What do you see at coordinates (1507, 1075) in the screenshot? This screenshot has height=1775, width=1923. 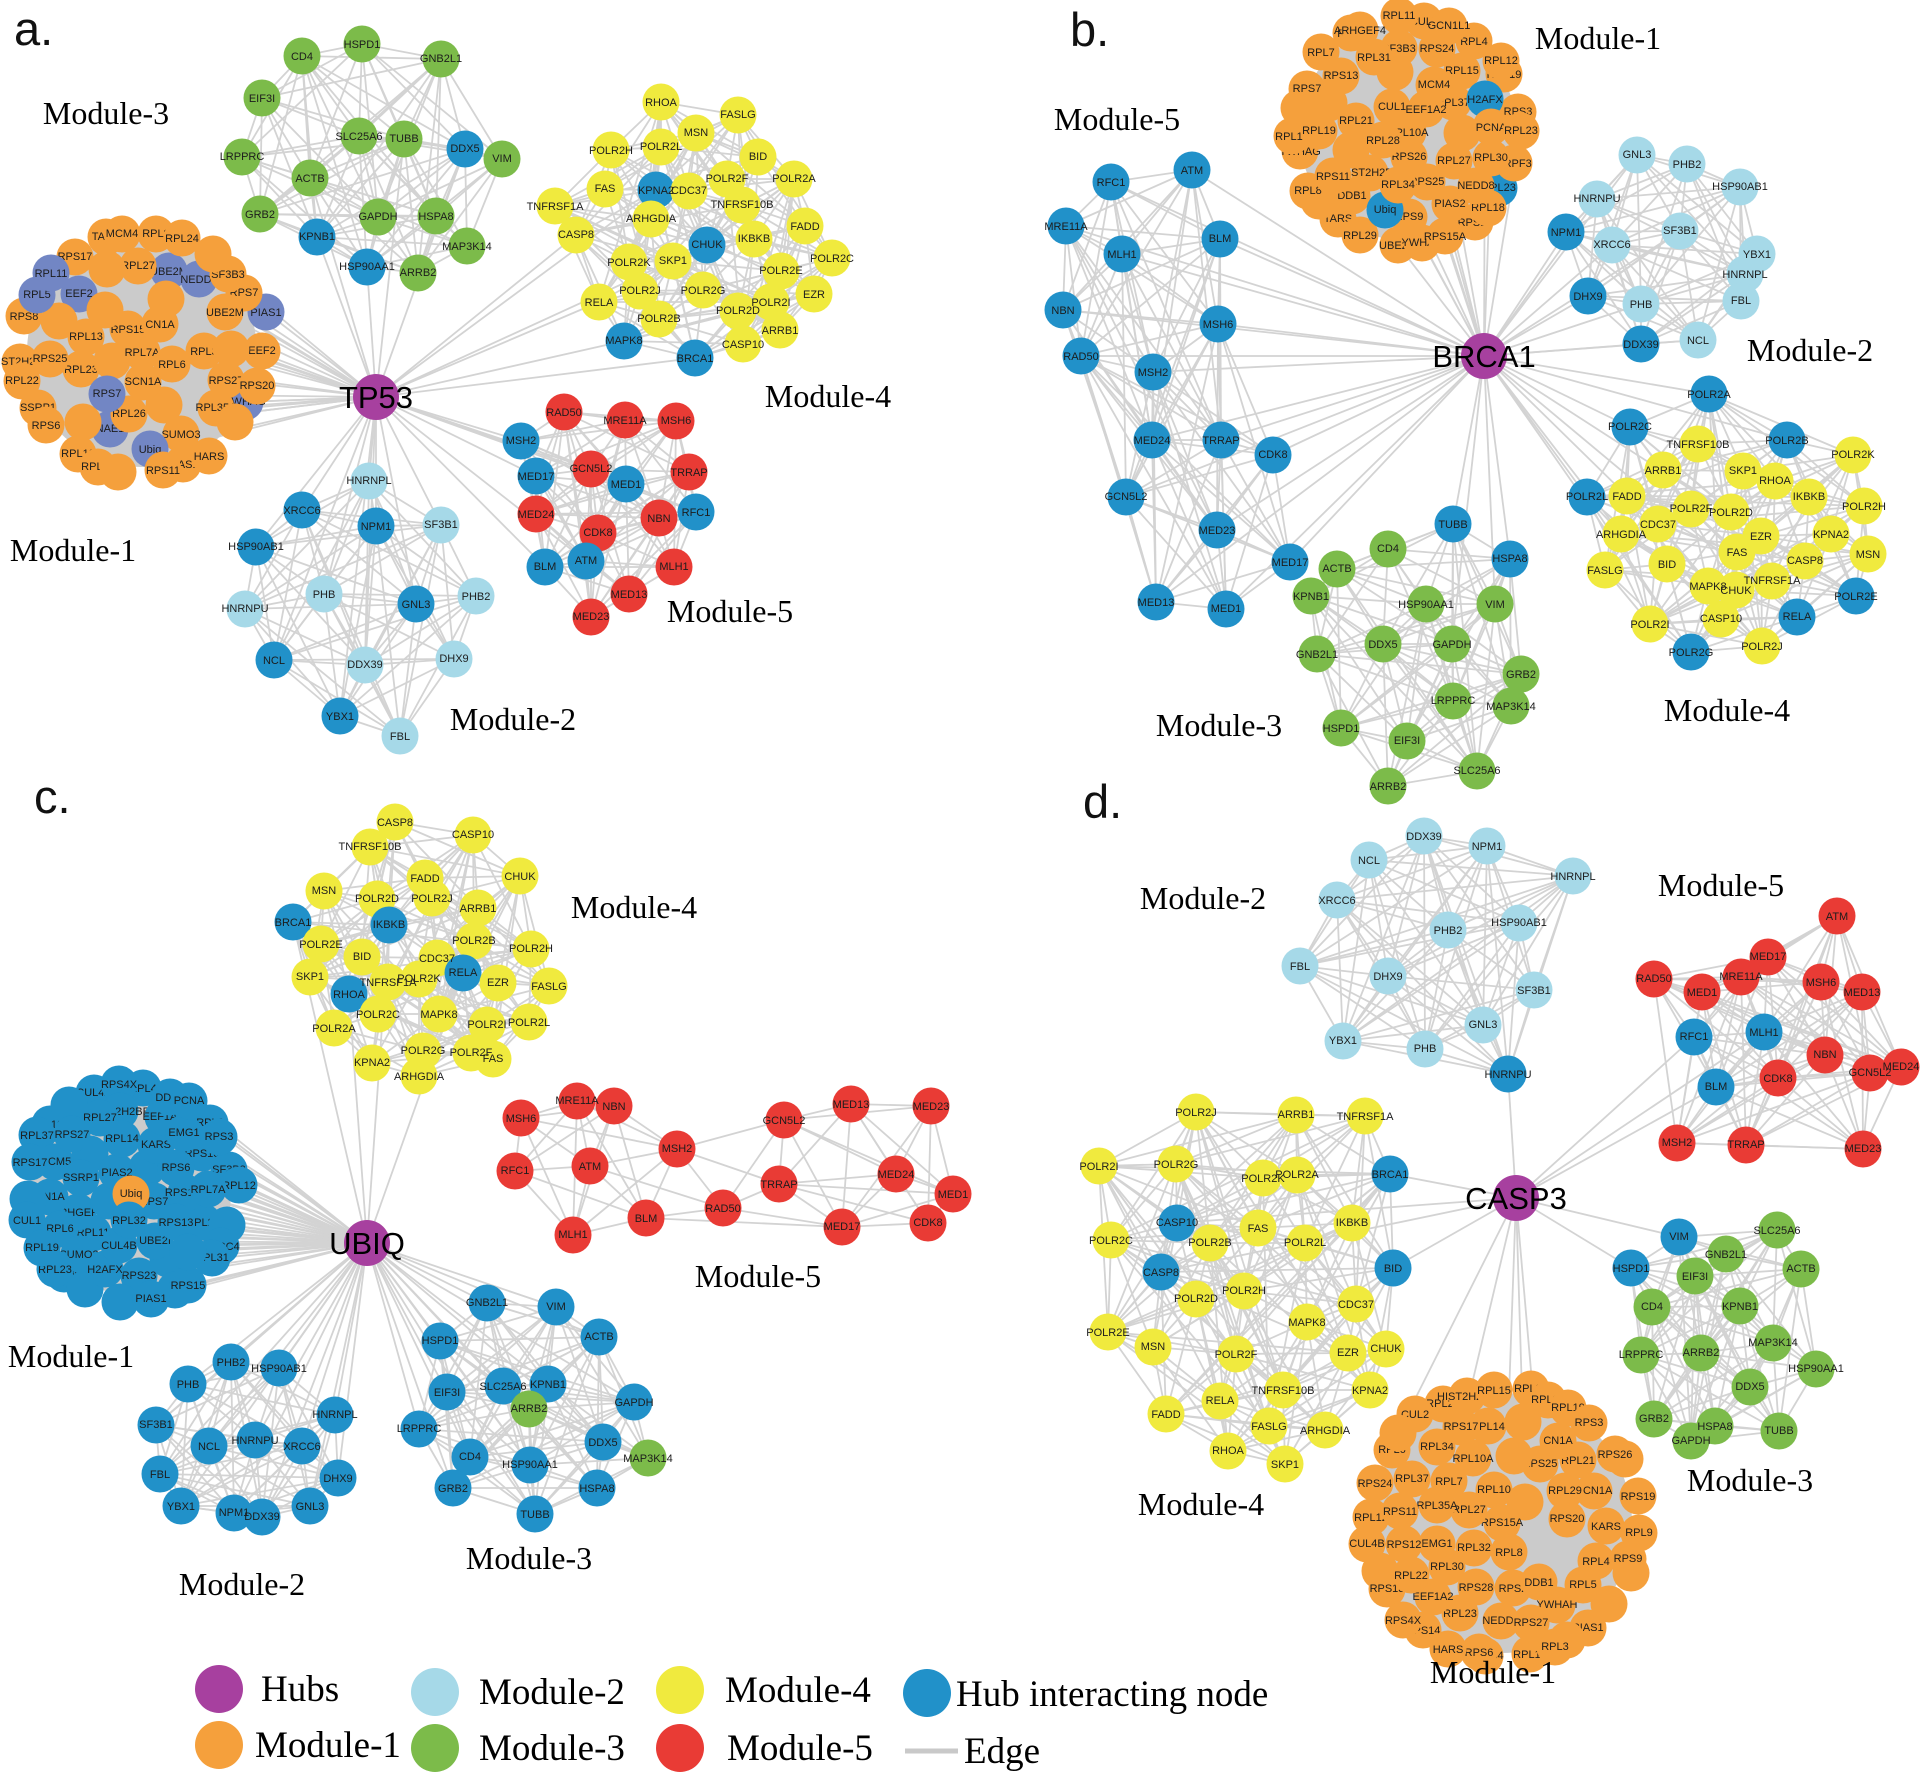 I see `svg-text: HNRNPU` at bounding box center [1507, 1075].